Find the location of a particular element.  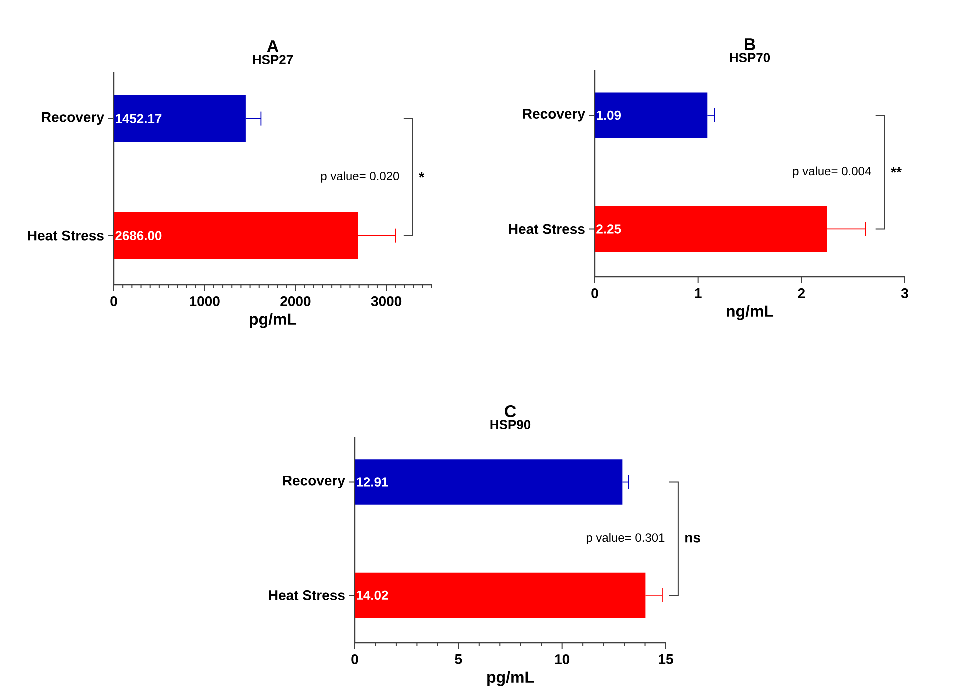

data-label: 2.25 is located at coordinates (609, 229).